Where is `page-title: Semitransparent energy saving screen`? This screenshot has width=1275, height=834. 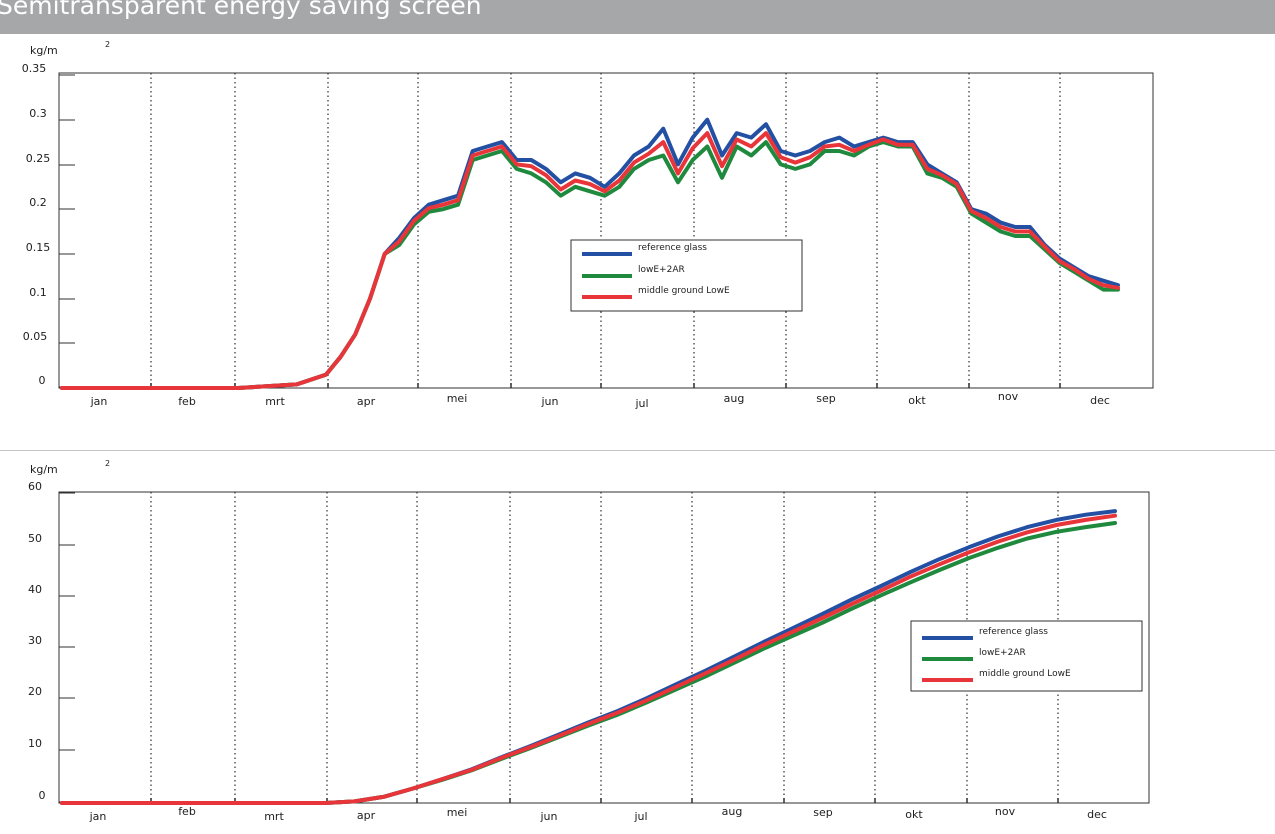 page-title: Semitransparent energy saving screen is located at coordinates (241, 10).